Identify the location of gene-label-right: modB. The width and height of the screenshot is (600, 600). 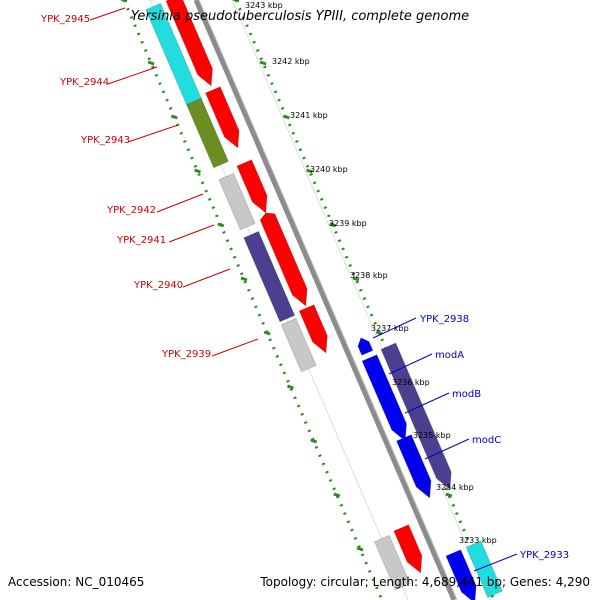
(466, 394).